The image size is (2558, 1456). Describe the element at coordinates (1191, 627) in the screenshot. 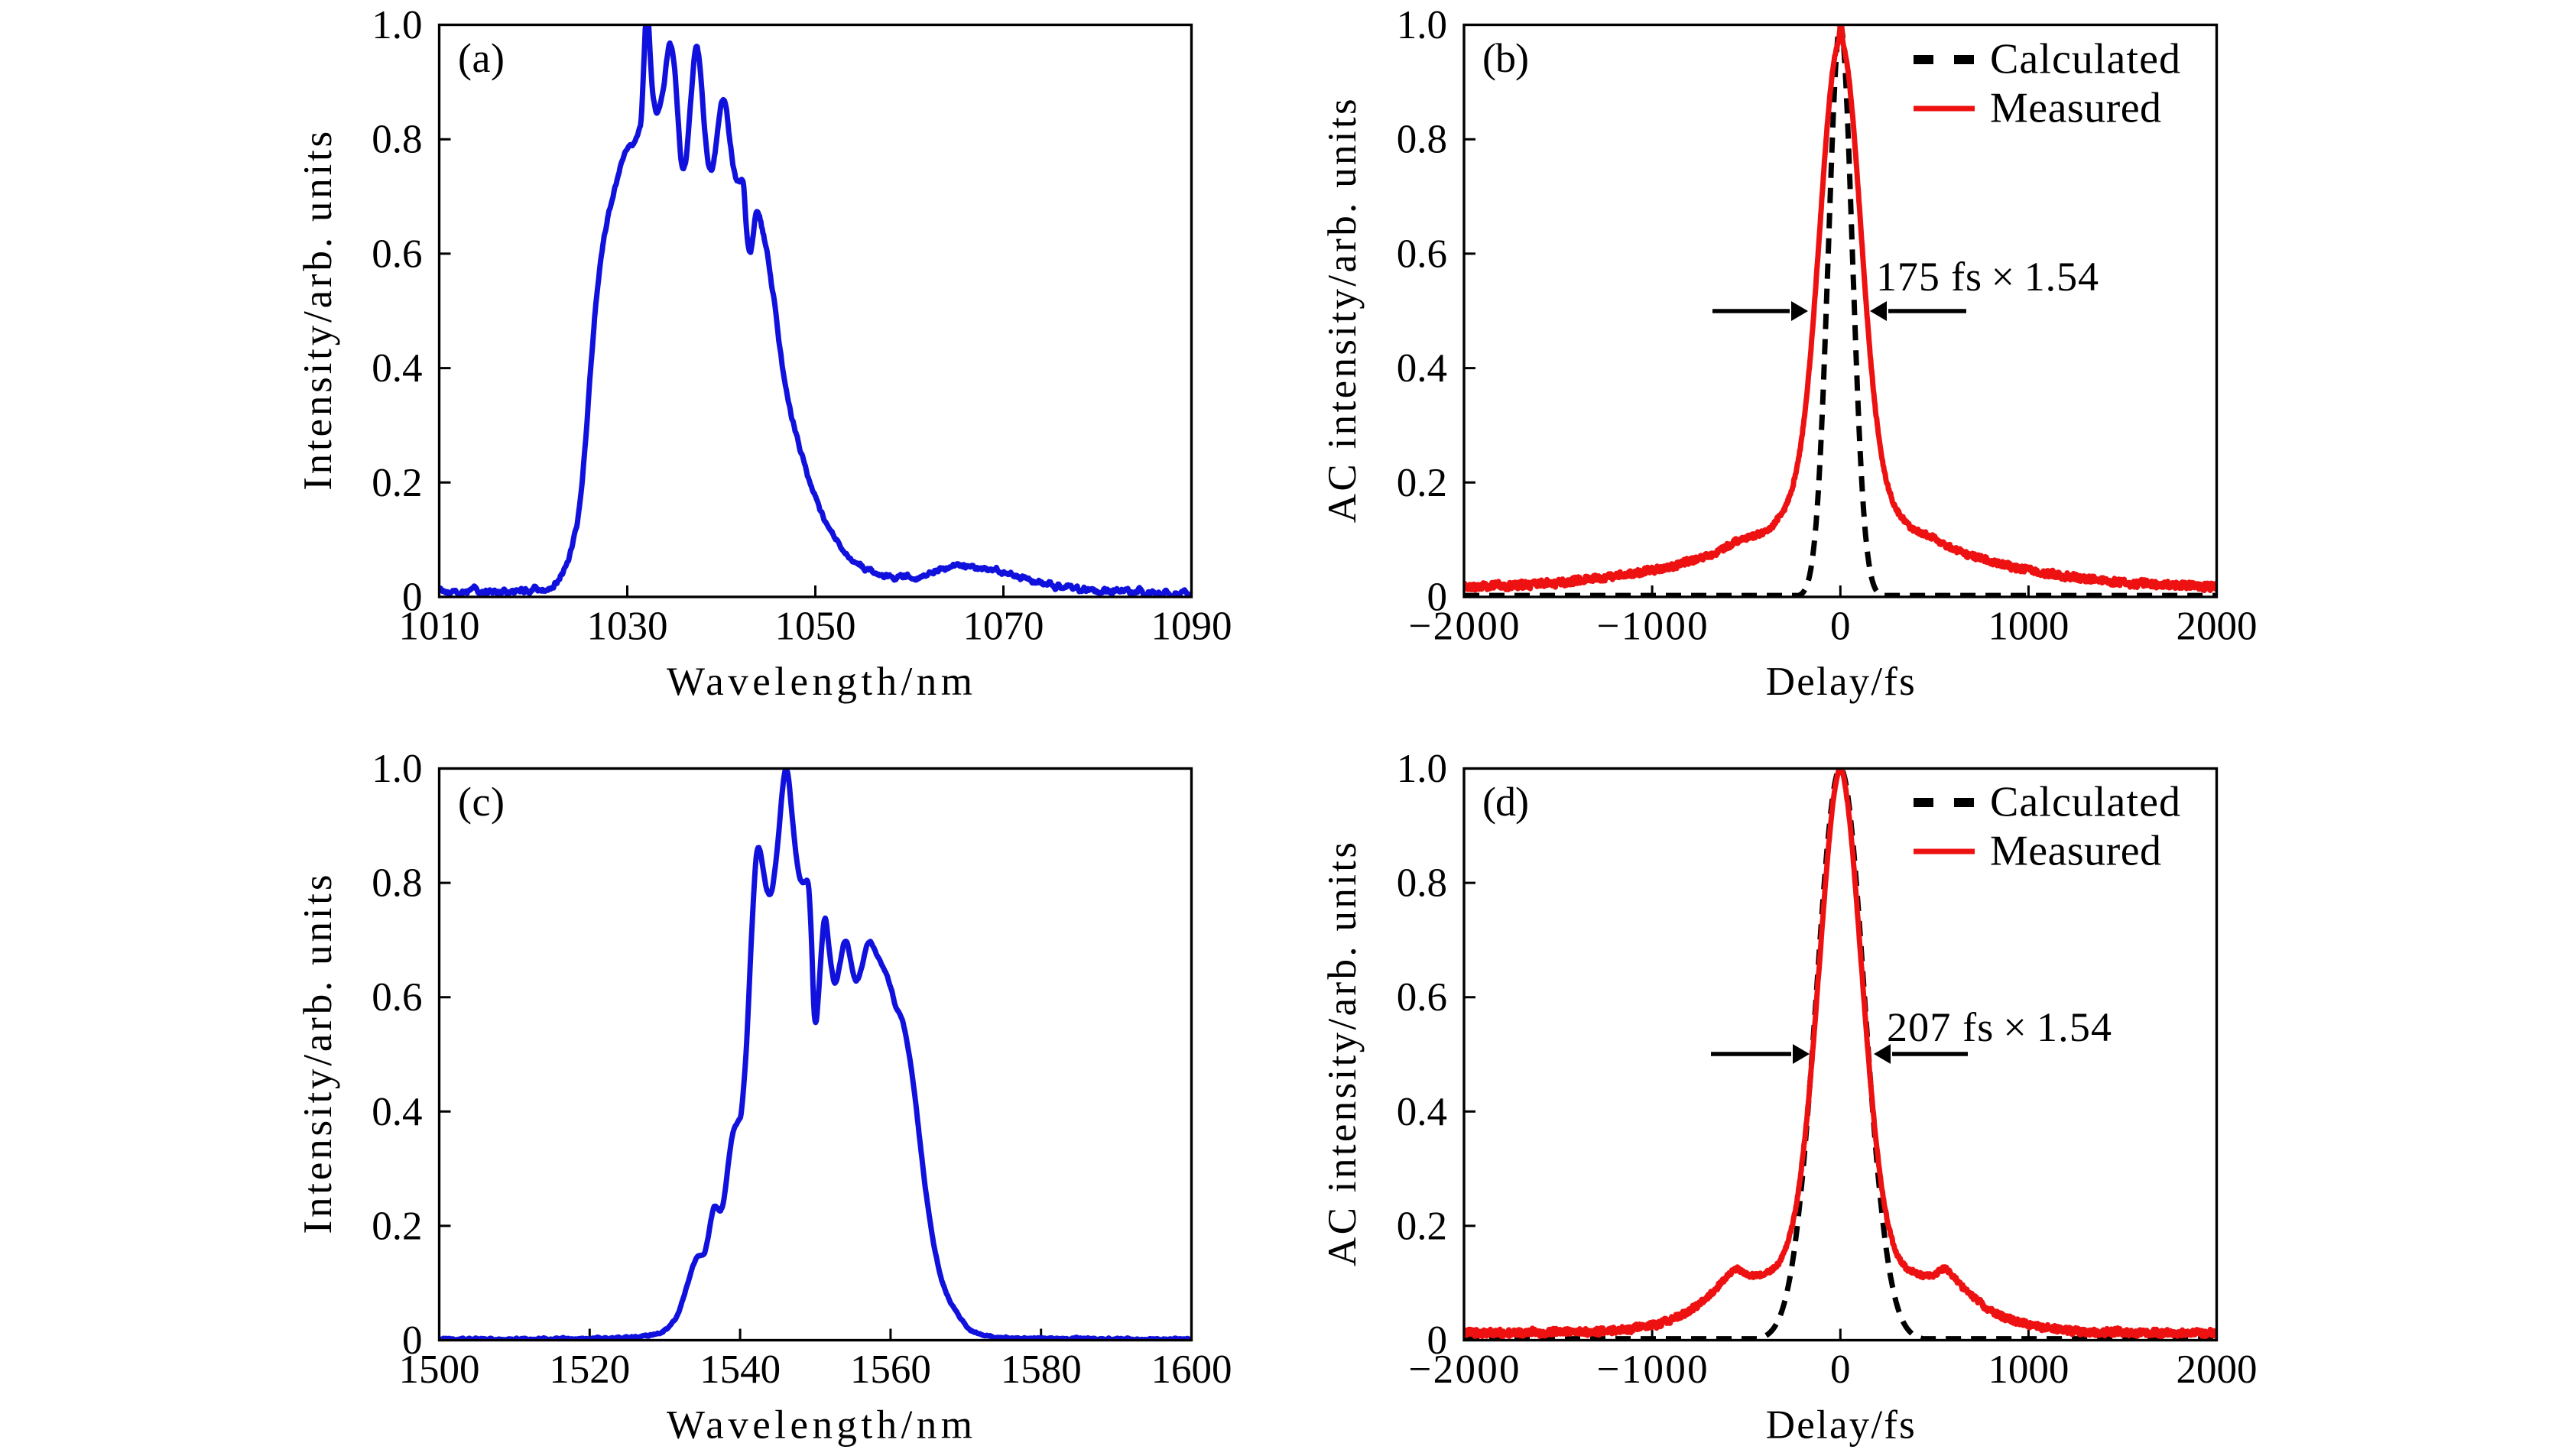

I see `svg-text: 1090` at that location.